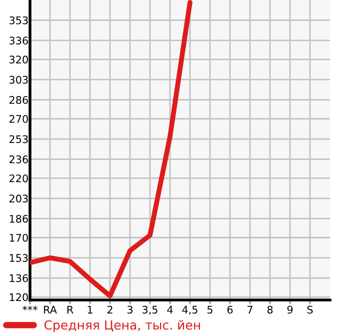 Image resolution: width=345 pixels, height=335 pixels. Describe the element at coordinates (250, 310) in the screenshot. I see `x-tick-label: 7` at that location.